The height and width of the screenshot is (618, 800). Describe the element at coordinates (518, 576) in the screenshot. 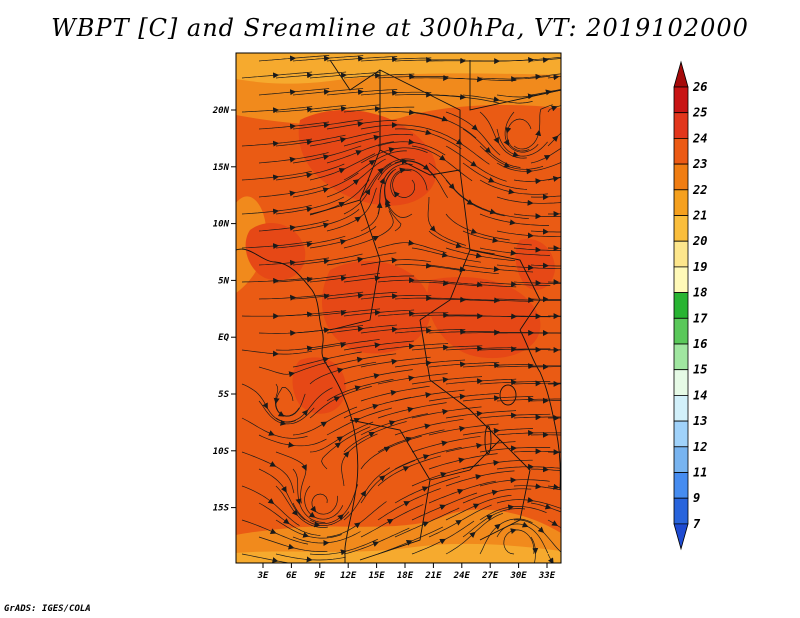

I see `lon-label-9: 30E` at that location.